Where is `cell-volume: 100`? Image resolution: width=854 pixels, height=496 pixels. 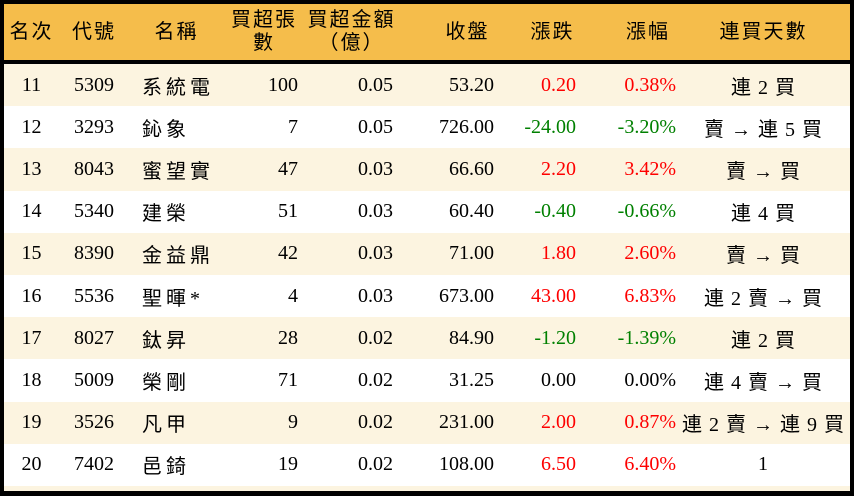
cell-volume: 100 is located at coordinates (283, 84).